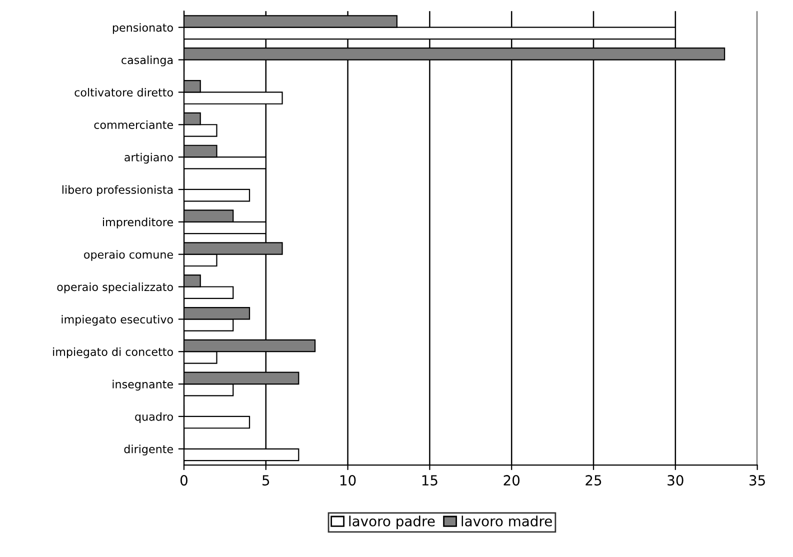  What do you see at coordinates (142, 28) in the screenshot?
I see `y-tick-label: pensionato` at bounding box center [142, 28].